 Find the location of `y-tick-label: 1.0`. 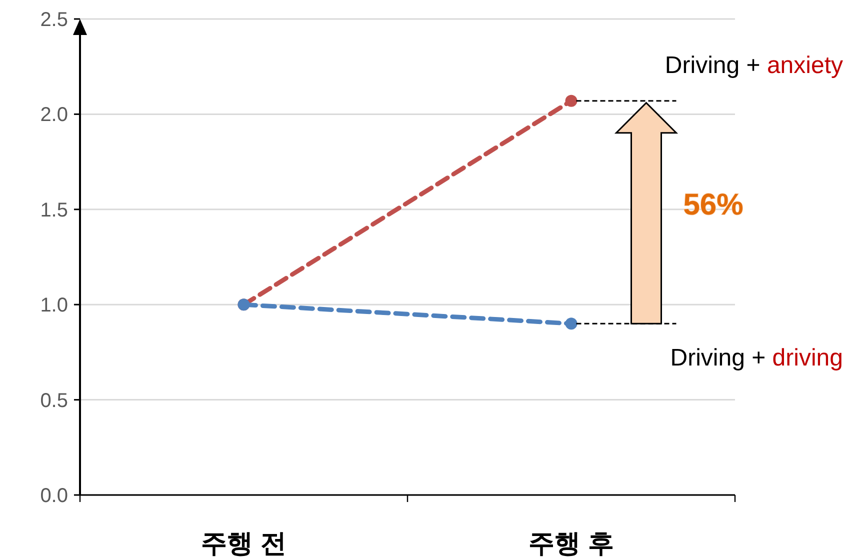

y-tick-label: 1.0 is located at coordinates (54, 305).